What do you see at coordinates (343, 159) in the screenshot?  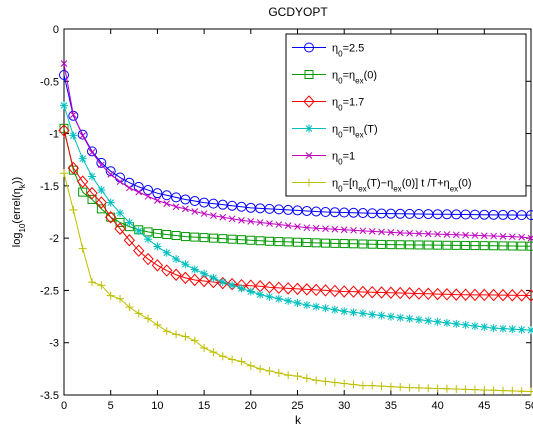 I see `legend-label: η0=1` at bounding box center [343, 159].